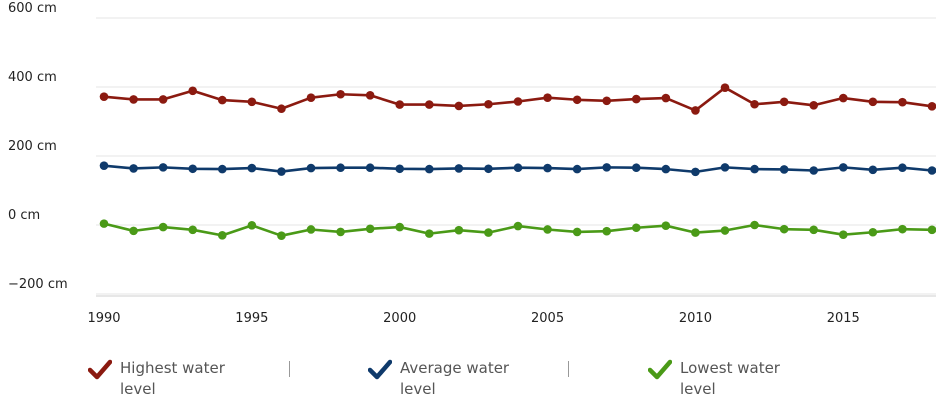  I want to click on x-tick-label: 2015, so click(843, 318).